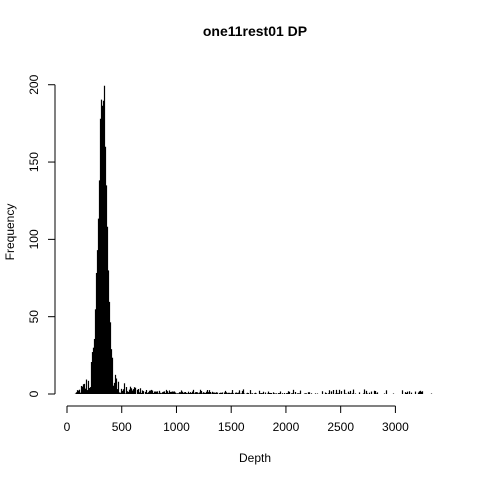  Describe the element at coordinates (176, 427) in the screenshot. I see `x-tick-label: 1000` at that location.